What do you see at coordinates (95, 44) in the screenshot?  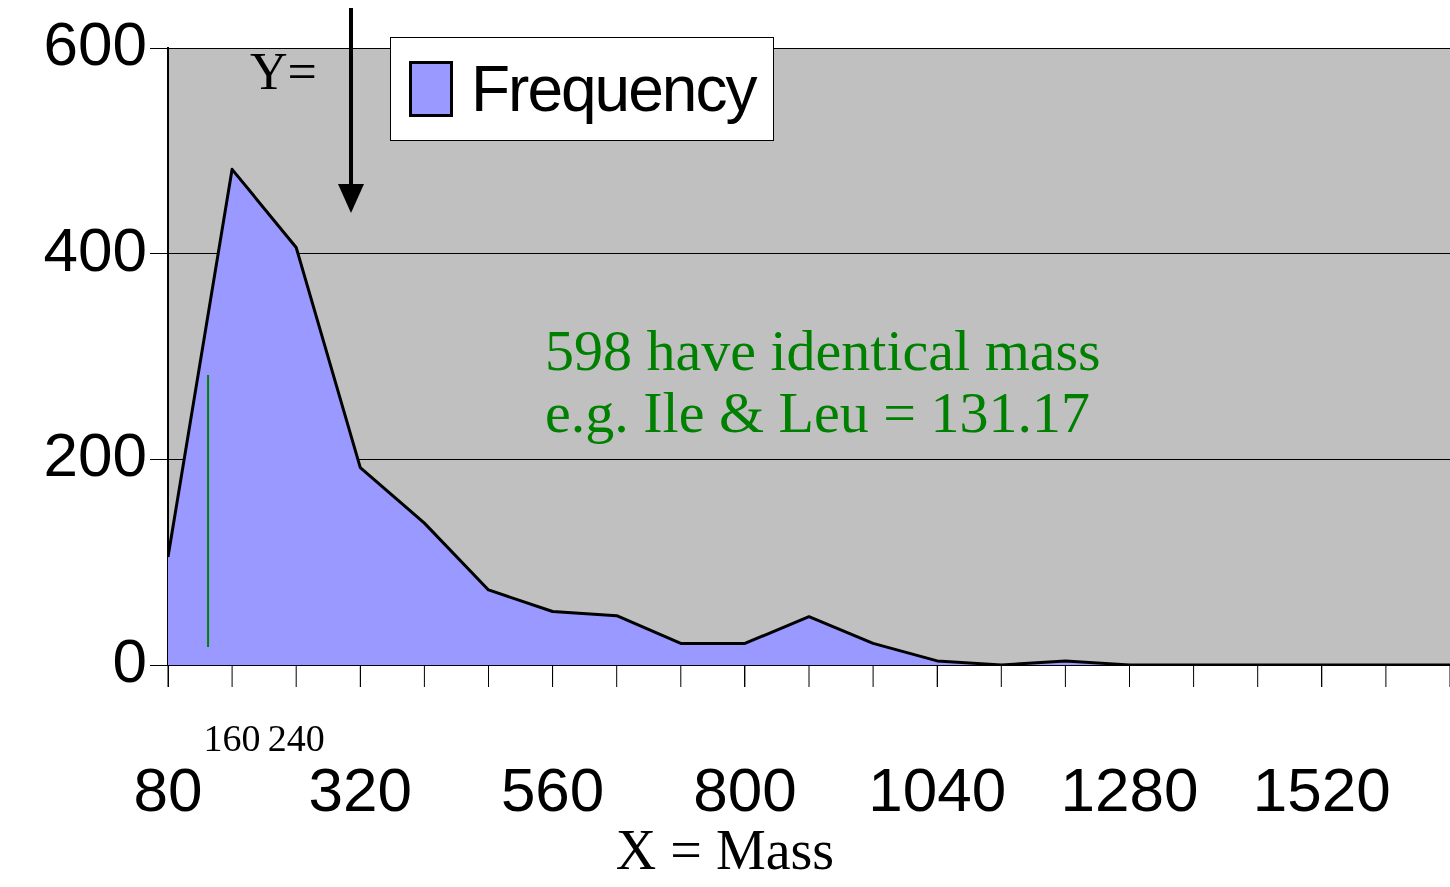 I see `y-tick-label: 600` at bounding box center [95, 44].